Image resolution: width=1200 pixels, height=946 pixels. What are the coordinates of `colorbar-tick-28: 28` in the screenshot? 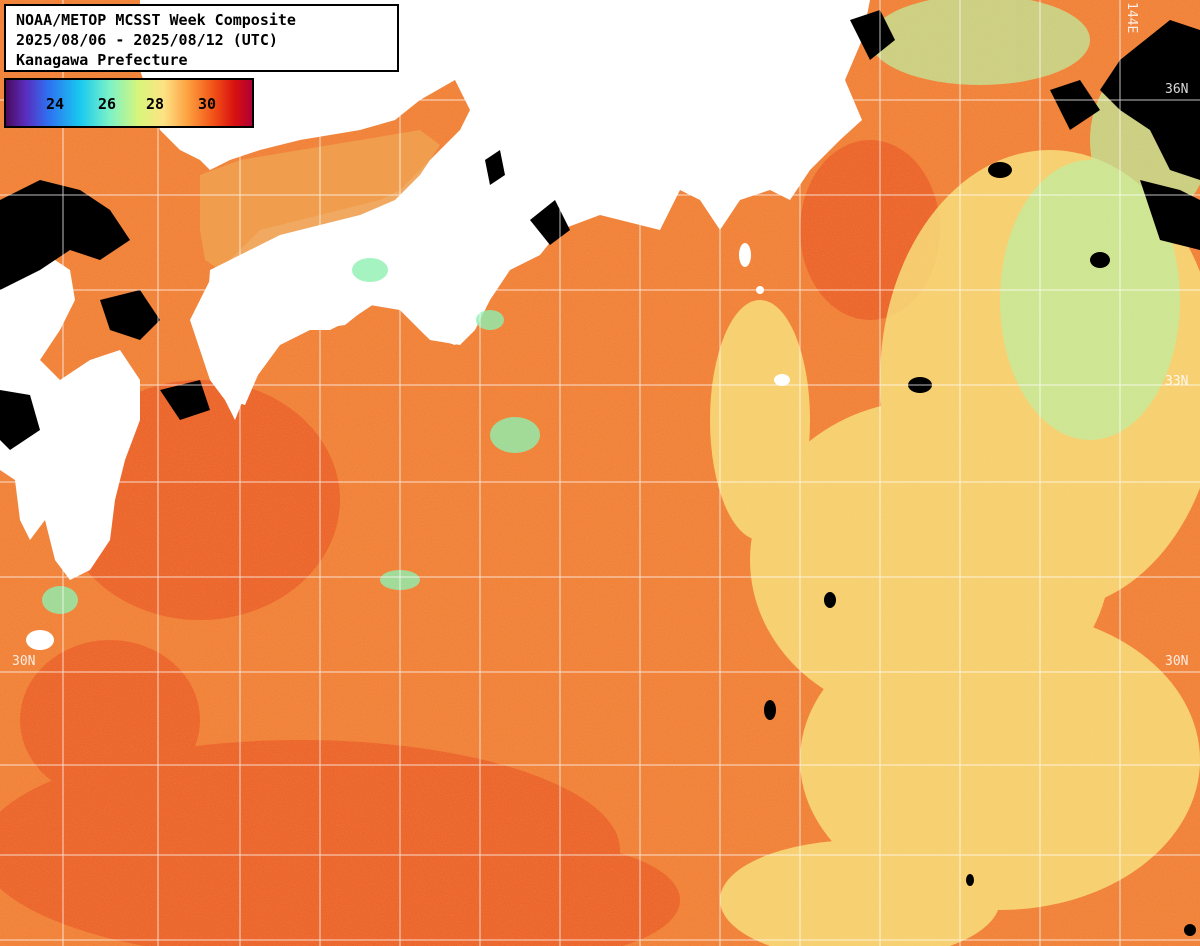 It's located at (155, 104).